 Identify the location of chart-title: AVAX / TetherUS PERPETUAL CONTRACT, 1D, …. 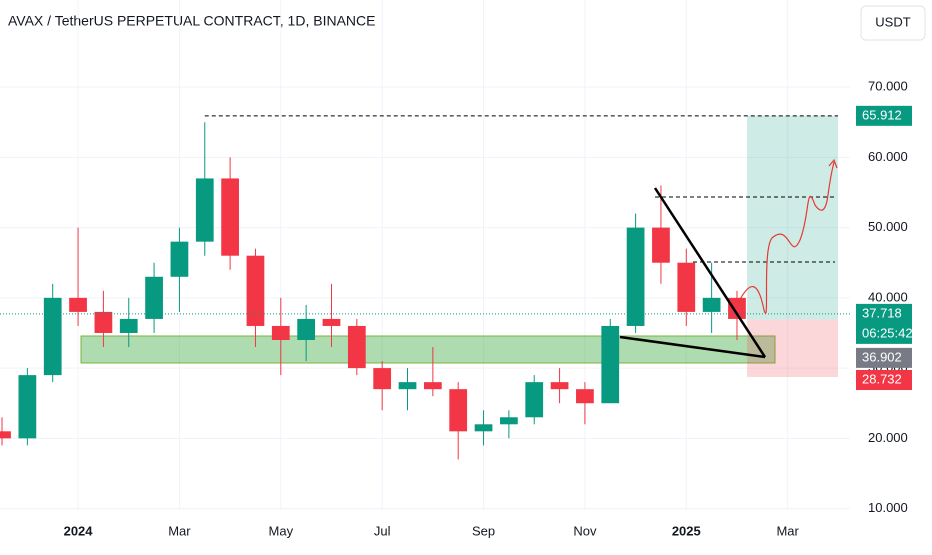
(191, 21).